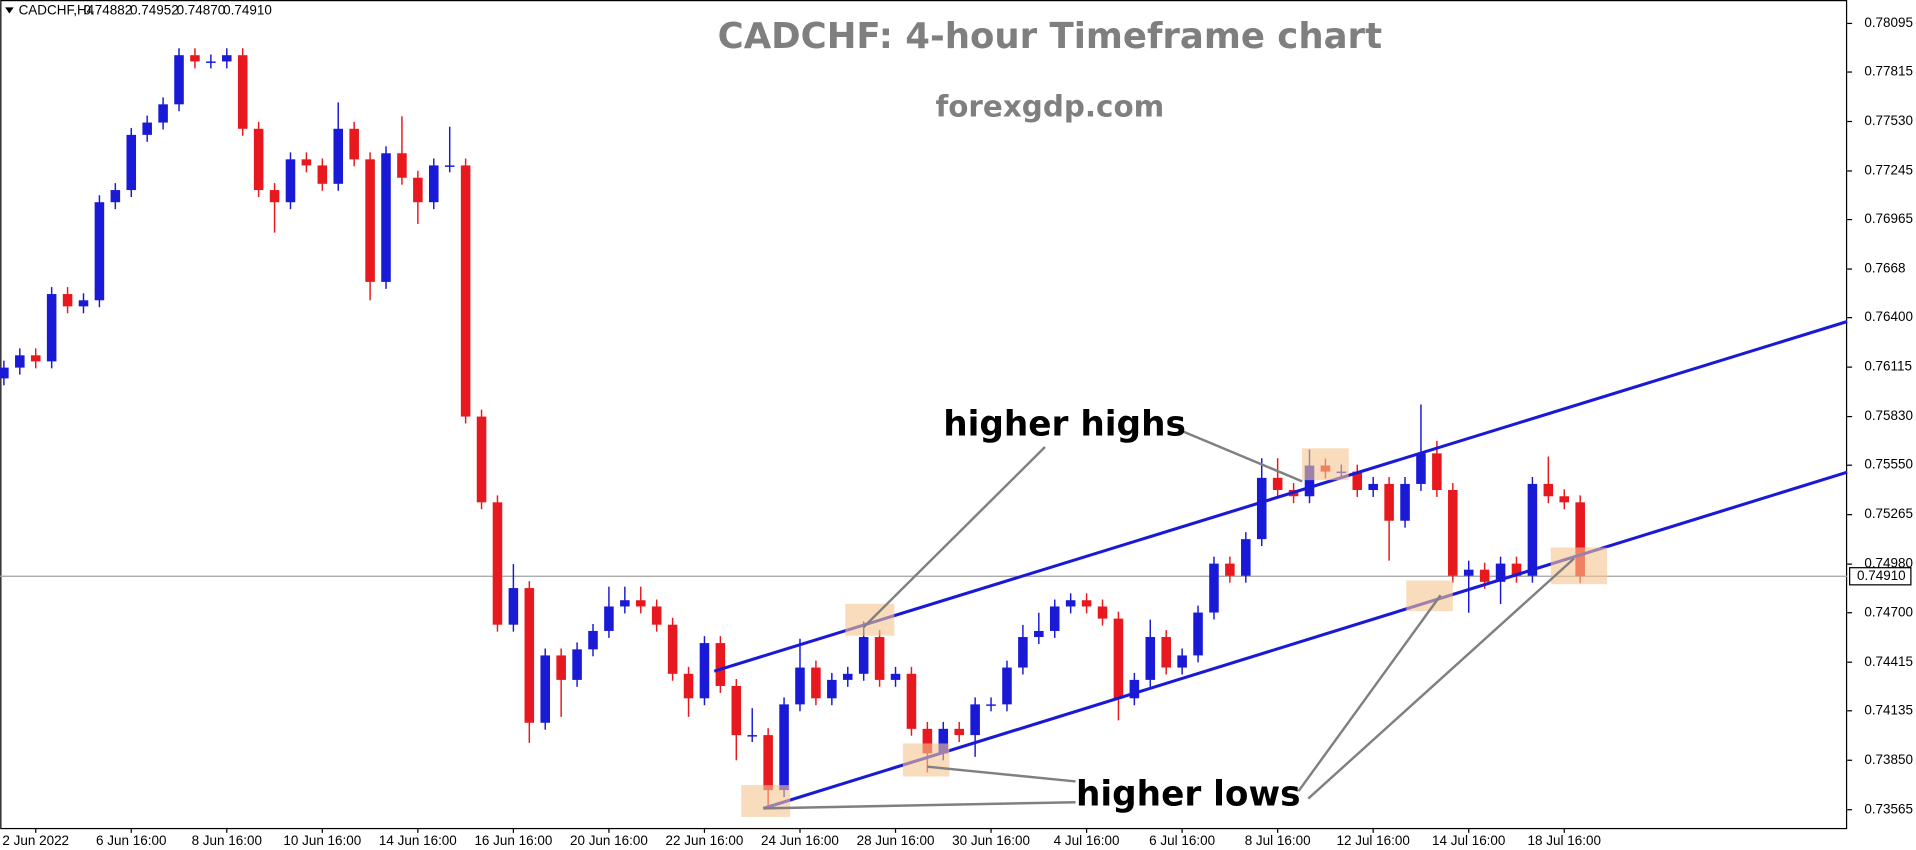  What do you see at coordinates (1087, 840) in the screenshot?
I see `x-tick-label: 4 Jul 16:00` at bounding box center [1087, 840].